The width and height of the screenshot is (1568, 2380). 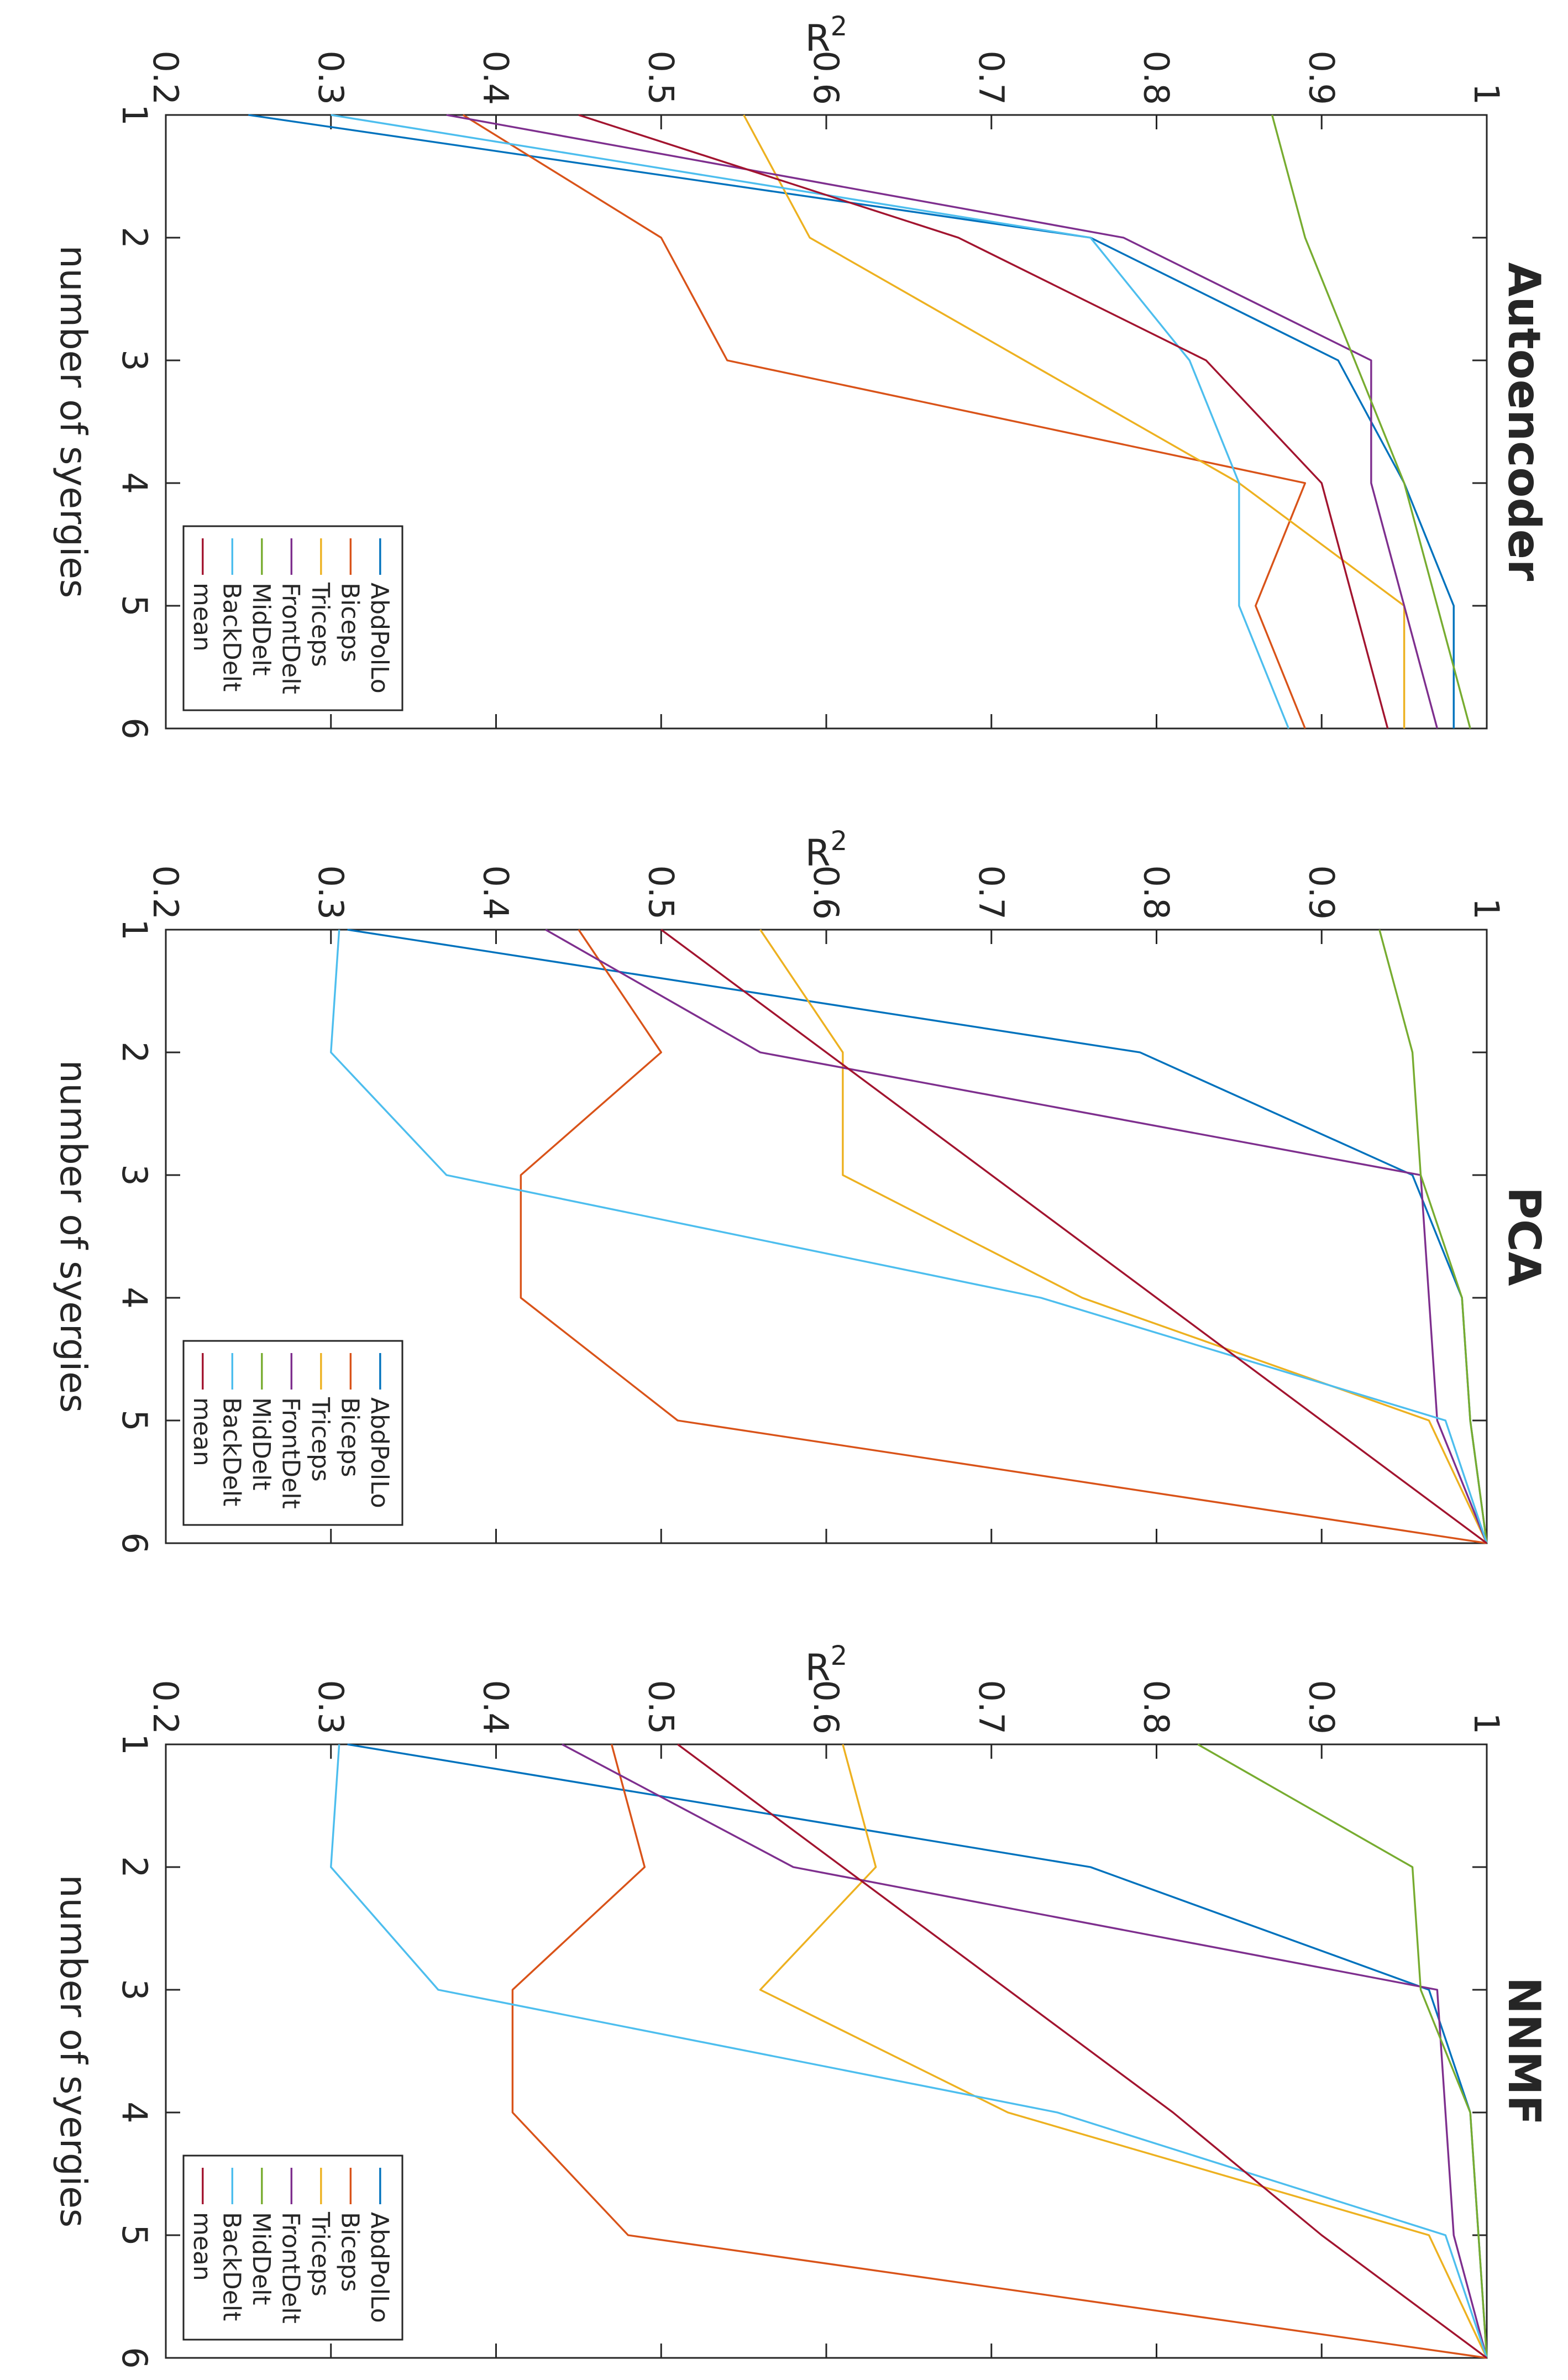 I want to click on chart-title: NNMF, so click(x=1524, y=2051).